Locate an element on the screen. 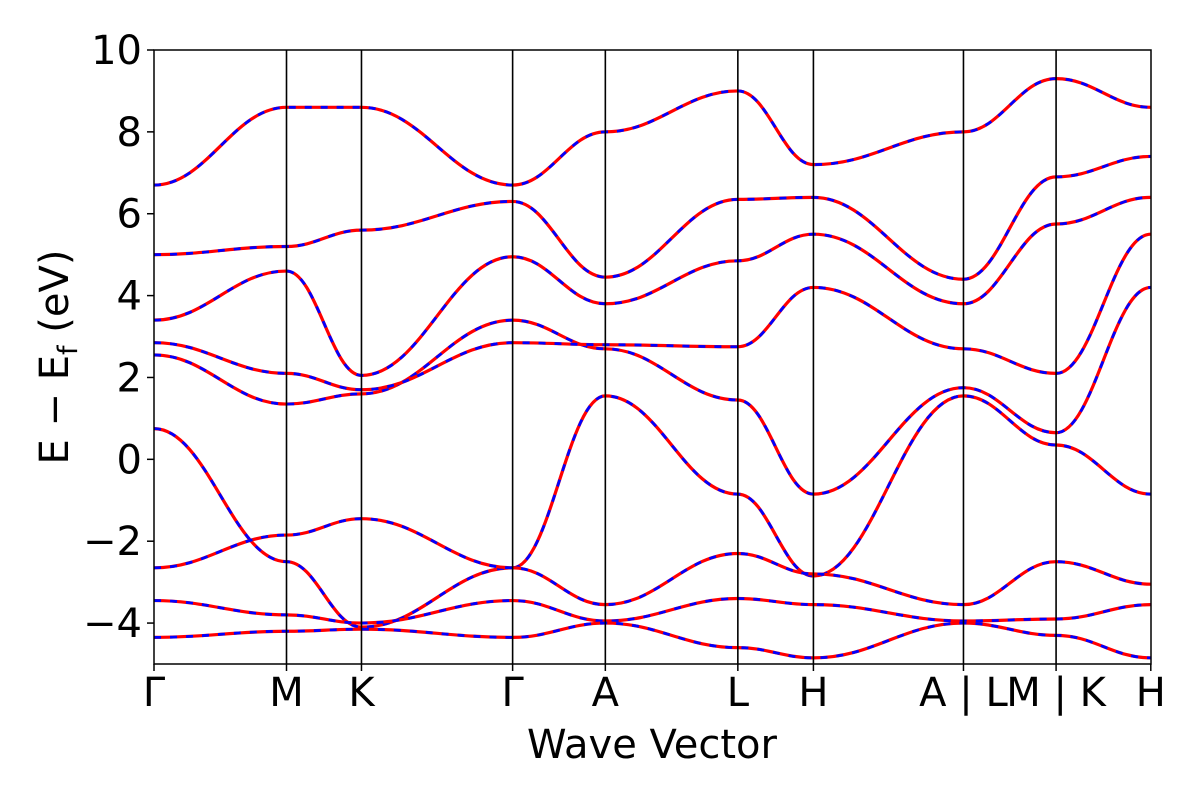  y-tick-label: −2 is located at coordinates (112, 542).